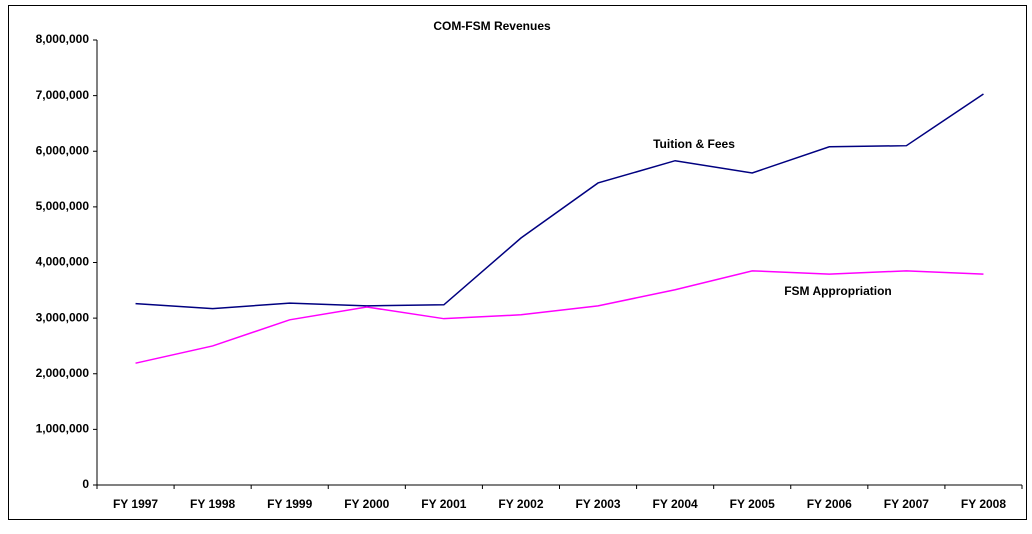 The height and width of the screenshot is (534, 1032). Describe the element at coordinates (63, 262) in the screenshot. I see `y-tick-label: 4,000,000` at that location.